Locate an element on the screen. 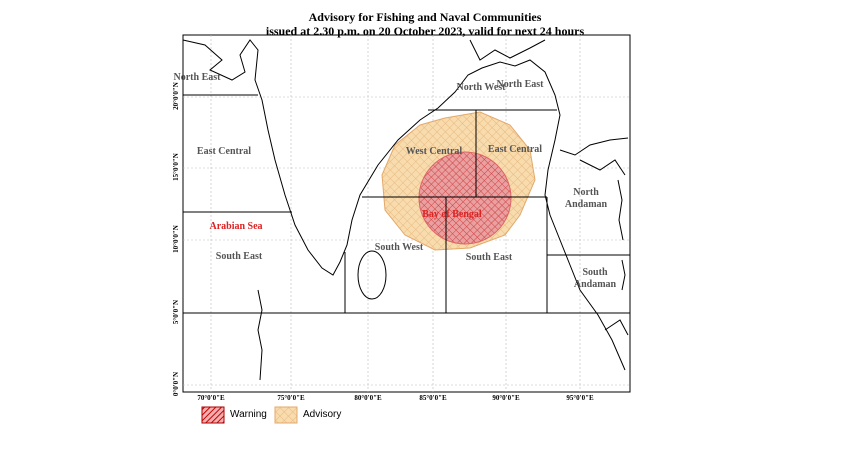 The width and height of the screenshot is (850, 449). legend-advisory-swatch is located at coordinates (286, 415).